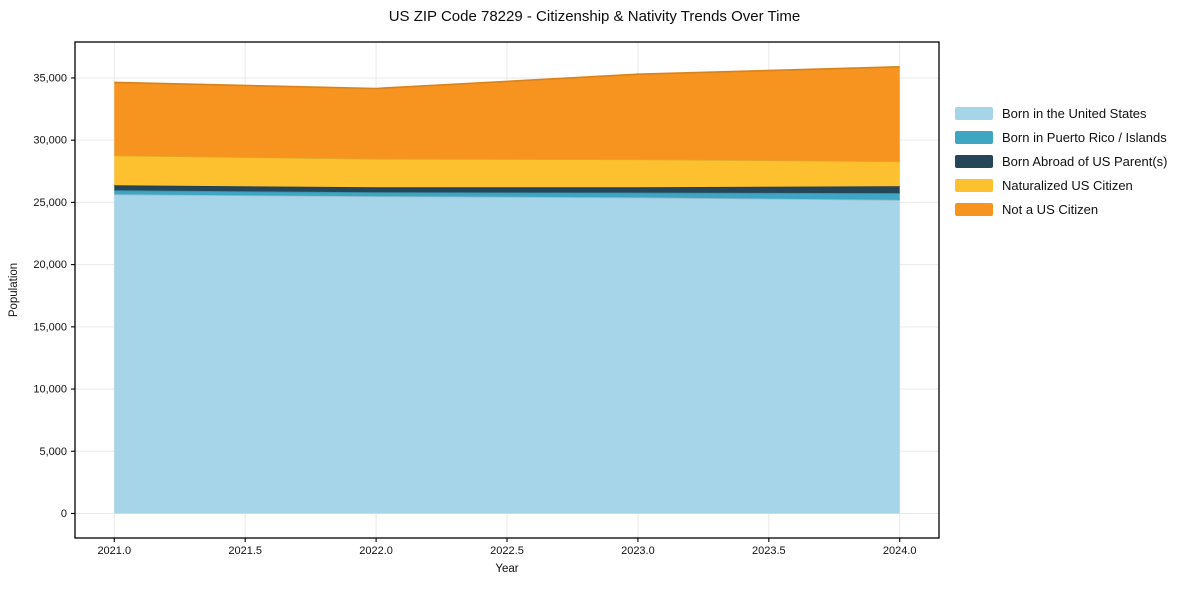  I want to click on legend-item: Naturalized US Citizen, so click(1061, 185).